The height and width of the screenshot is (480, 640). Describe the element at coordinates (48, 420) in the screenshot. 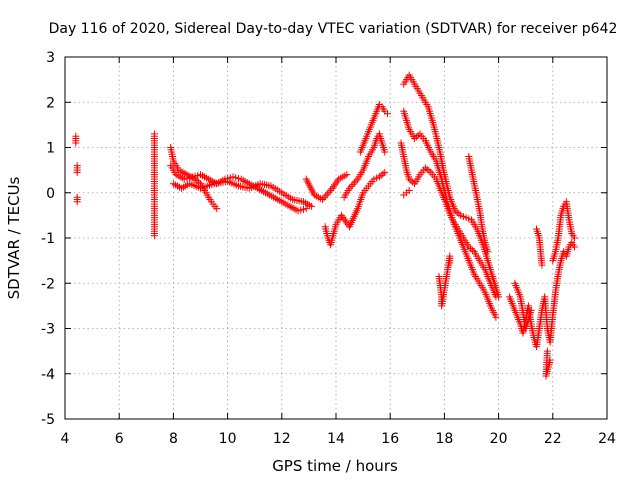

I see `y-tick-label: -5` at that location.